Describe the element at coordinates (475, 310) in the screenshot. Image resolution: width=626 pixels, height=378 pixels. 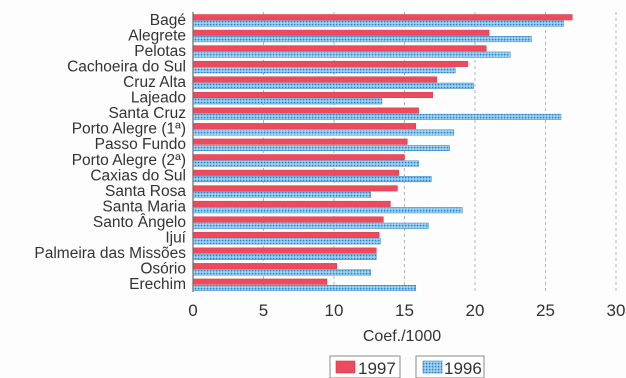
I see `x-tick-label-20: 20` at that location.